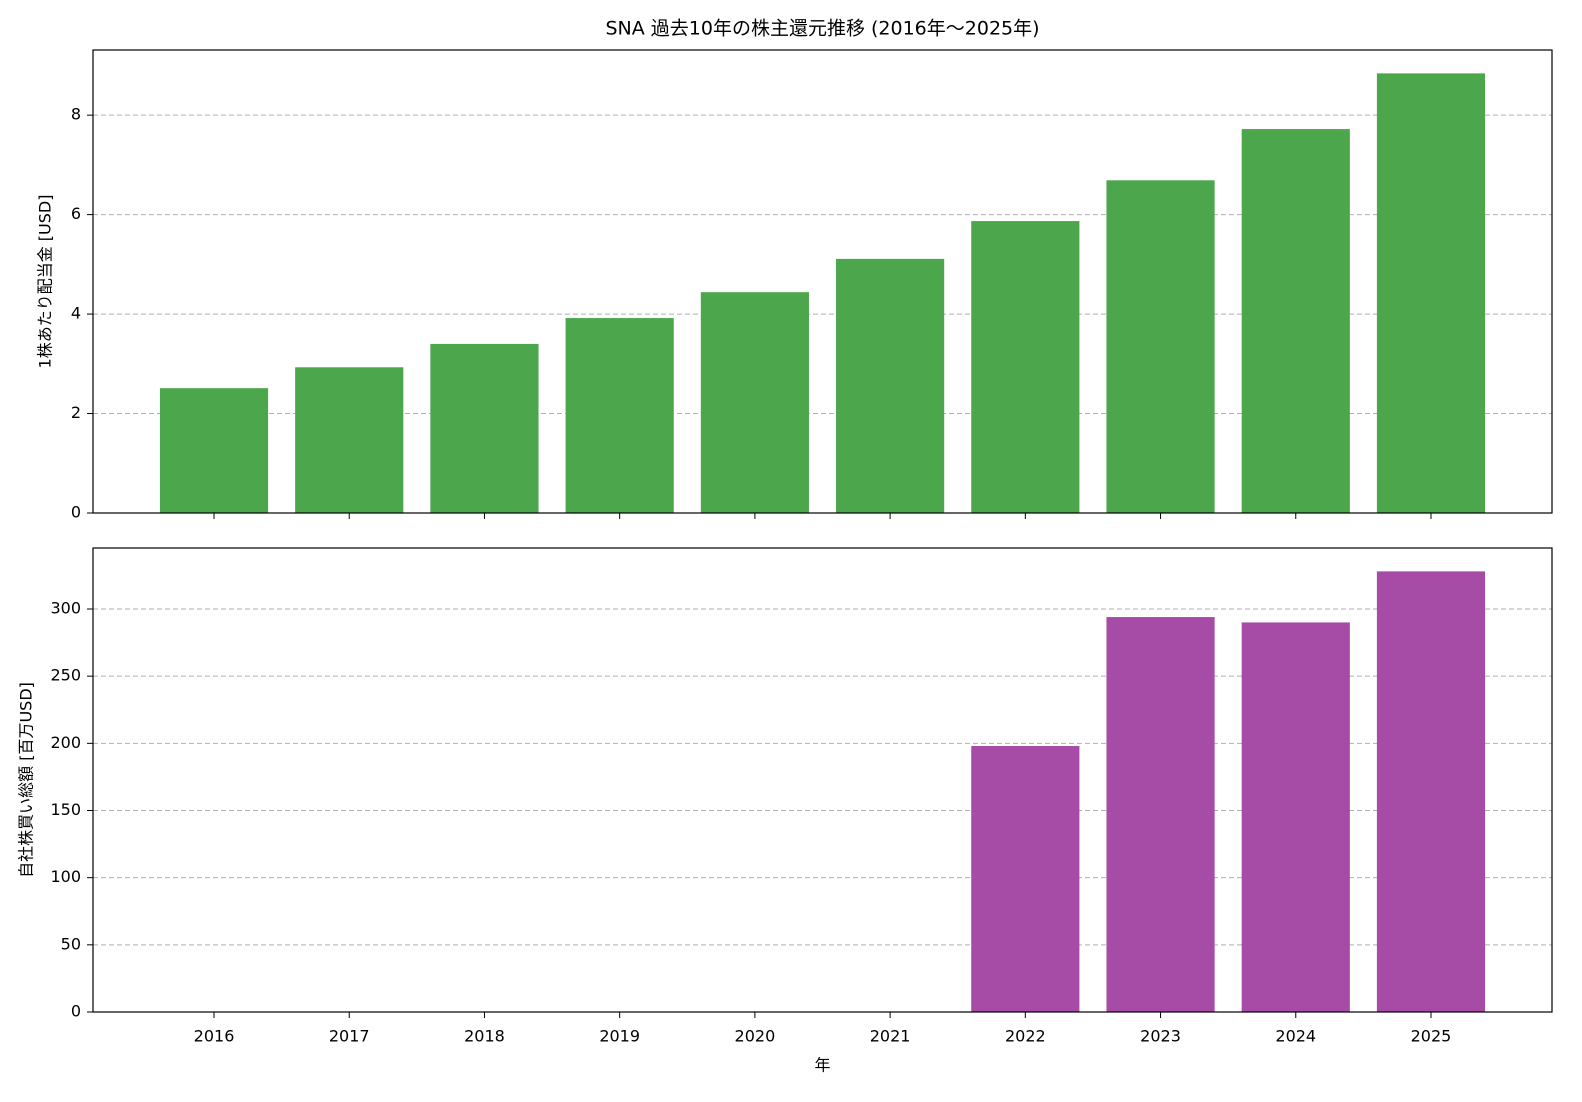 The height and width of the screenshot is (1102, 1582). What do you see at coordinates (76, 313) in the screenshot?
I see `y-tick-label: 4` at bounding box center [76, 313].